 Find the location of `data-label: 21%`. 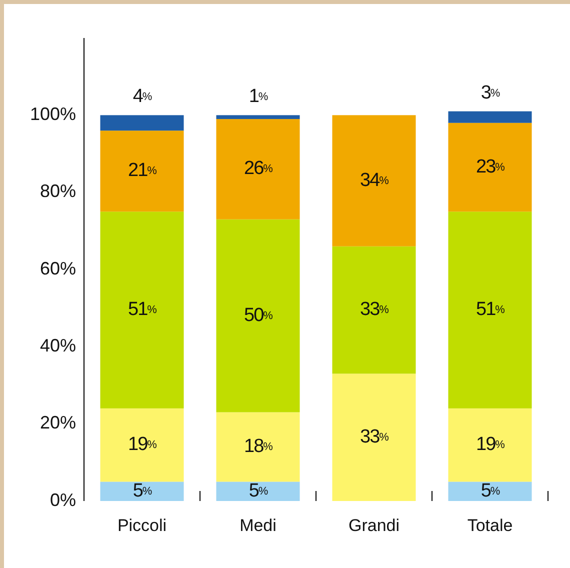

data-label: 21% is located at coordinates (143, 171).